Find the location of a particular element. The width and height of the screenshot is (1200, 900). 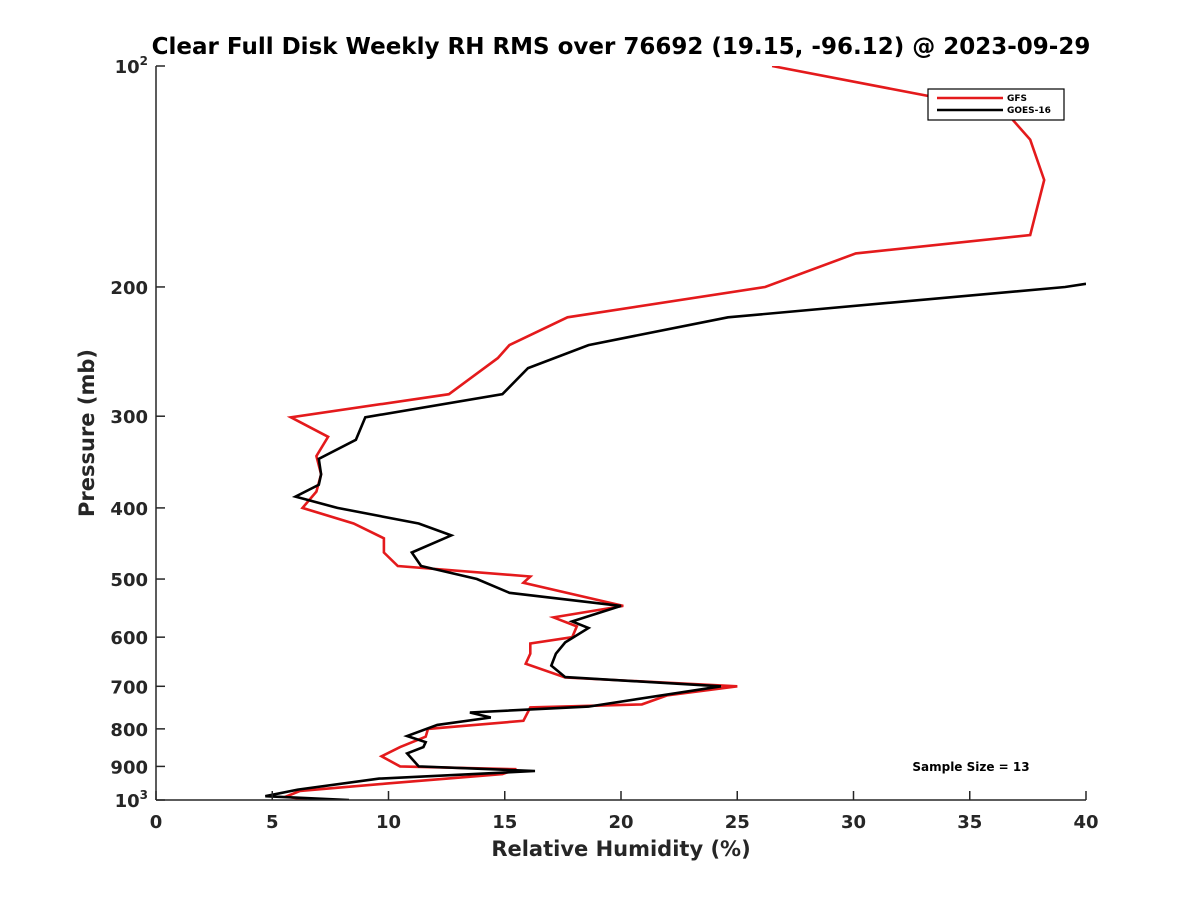

x-tick-label: 30 is located at coordinates (853, 822).